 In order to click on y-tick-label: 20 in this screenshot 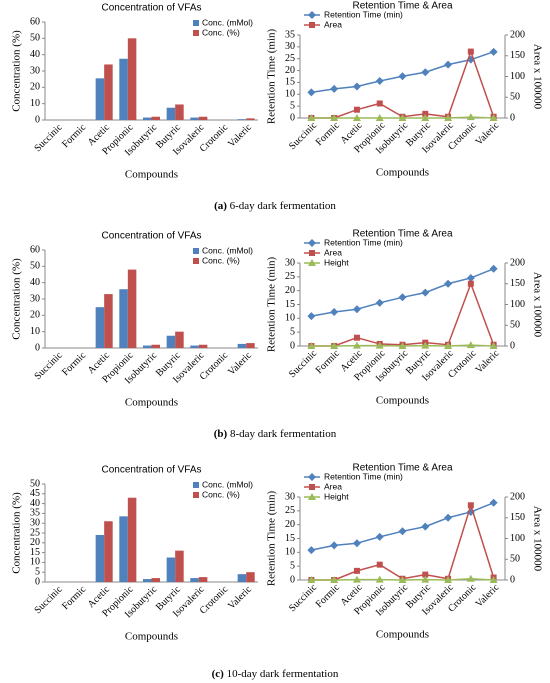, I will do `click(35, 542)`.